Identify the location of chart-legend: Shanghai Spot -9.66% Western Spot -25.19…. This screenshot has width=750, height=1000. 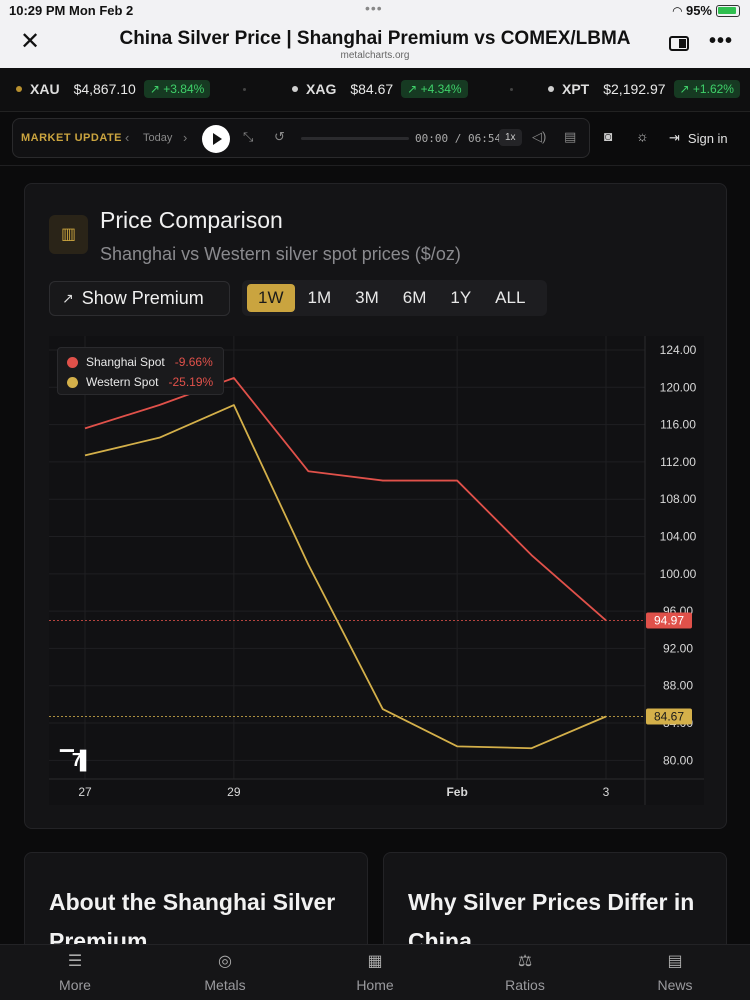
(140, 371).